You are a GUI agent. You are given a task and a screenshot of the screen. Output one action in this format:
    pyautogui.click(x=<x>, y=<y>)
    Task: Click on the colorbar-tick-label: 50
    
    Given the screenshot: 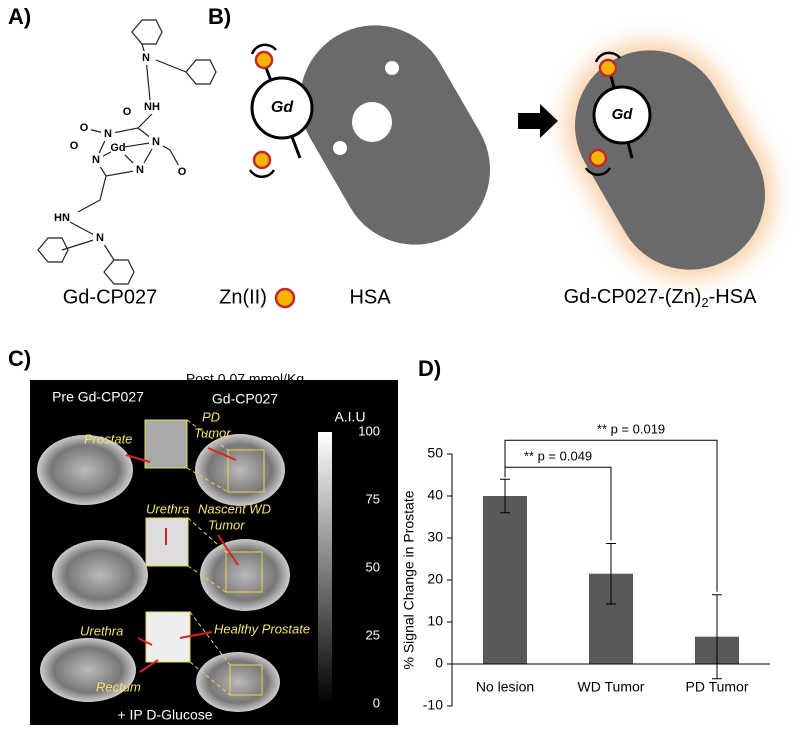 What is the action you would take?
    pyautogui.click(x=373, y=566)
    